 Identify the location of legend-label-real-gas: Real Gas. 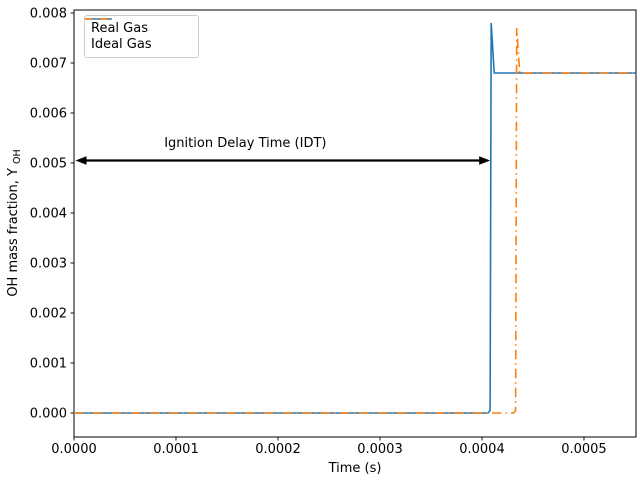
(119, 28).